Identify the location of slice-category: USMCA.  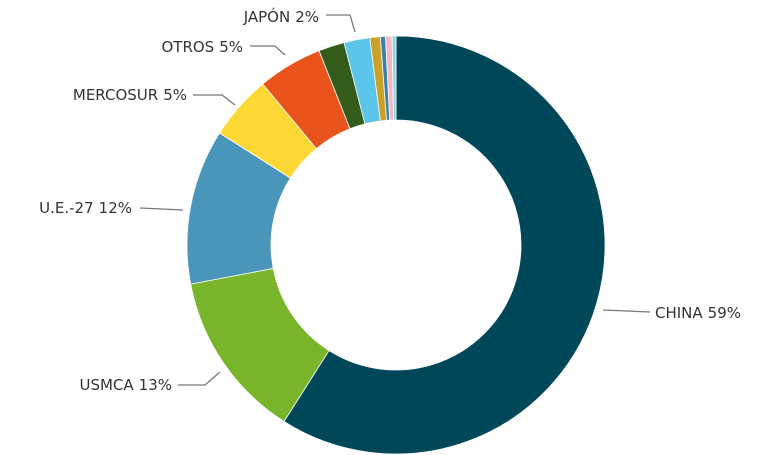
(106, 385).